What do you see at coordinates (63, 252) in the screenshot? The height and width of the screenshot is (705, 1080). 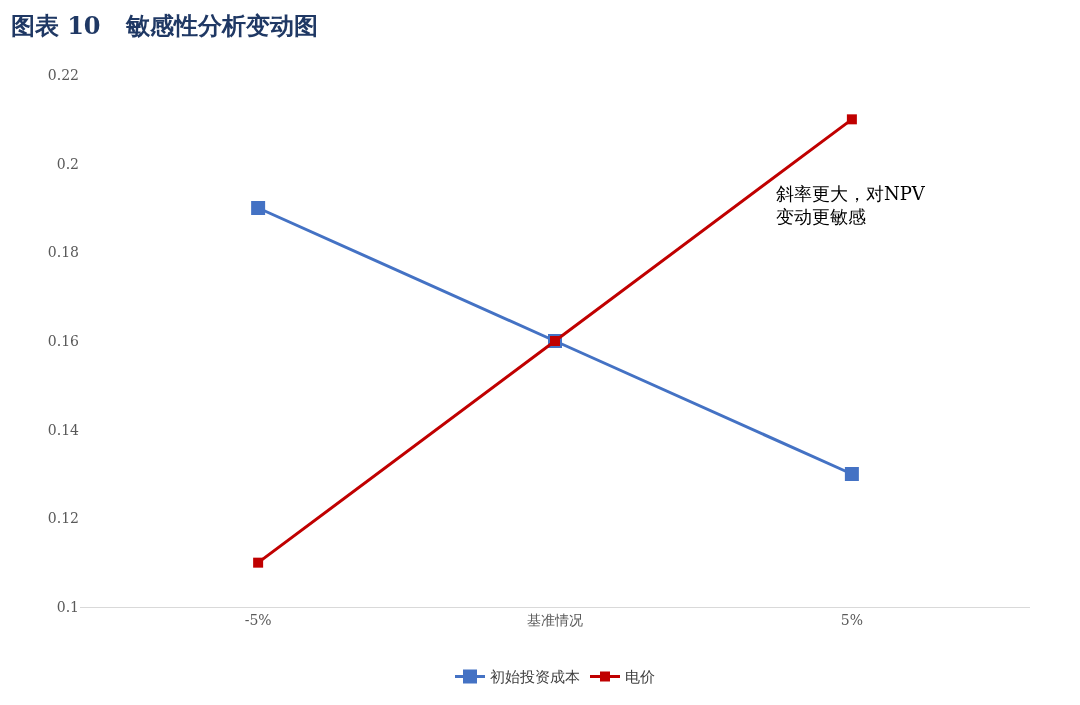 I see `y-tick-label: 0.18` at bounding box center [63, 252].